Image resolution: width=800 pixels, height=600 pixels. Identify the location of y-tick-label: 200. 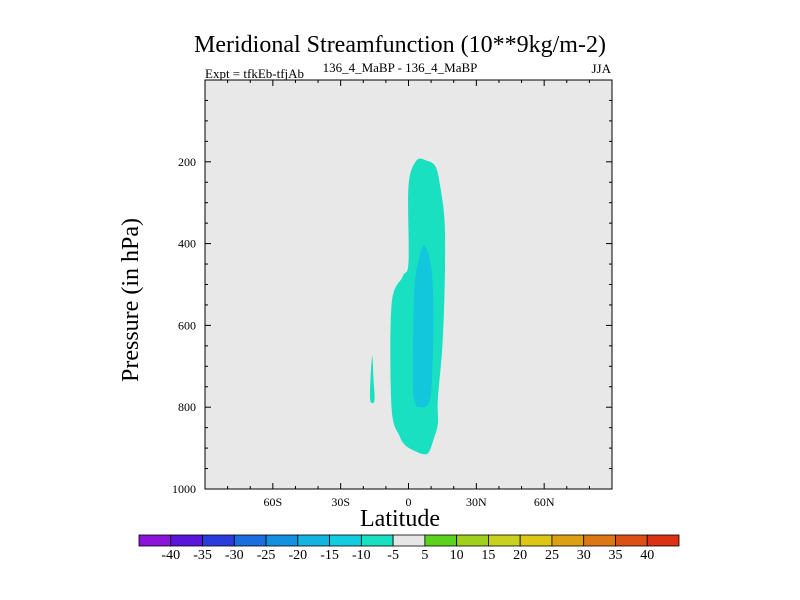
(187, 162).